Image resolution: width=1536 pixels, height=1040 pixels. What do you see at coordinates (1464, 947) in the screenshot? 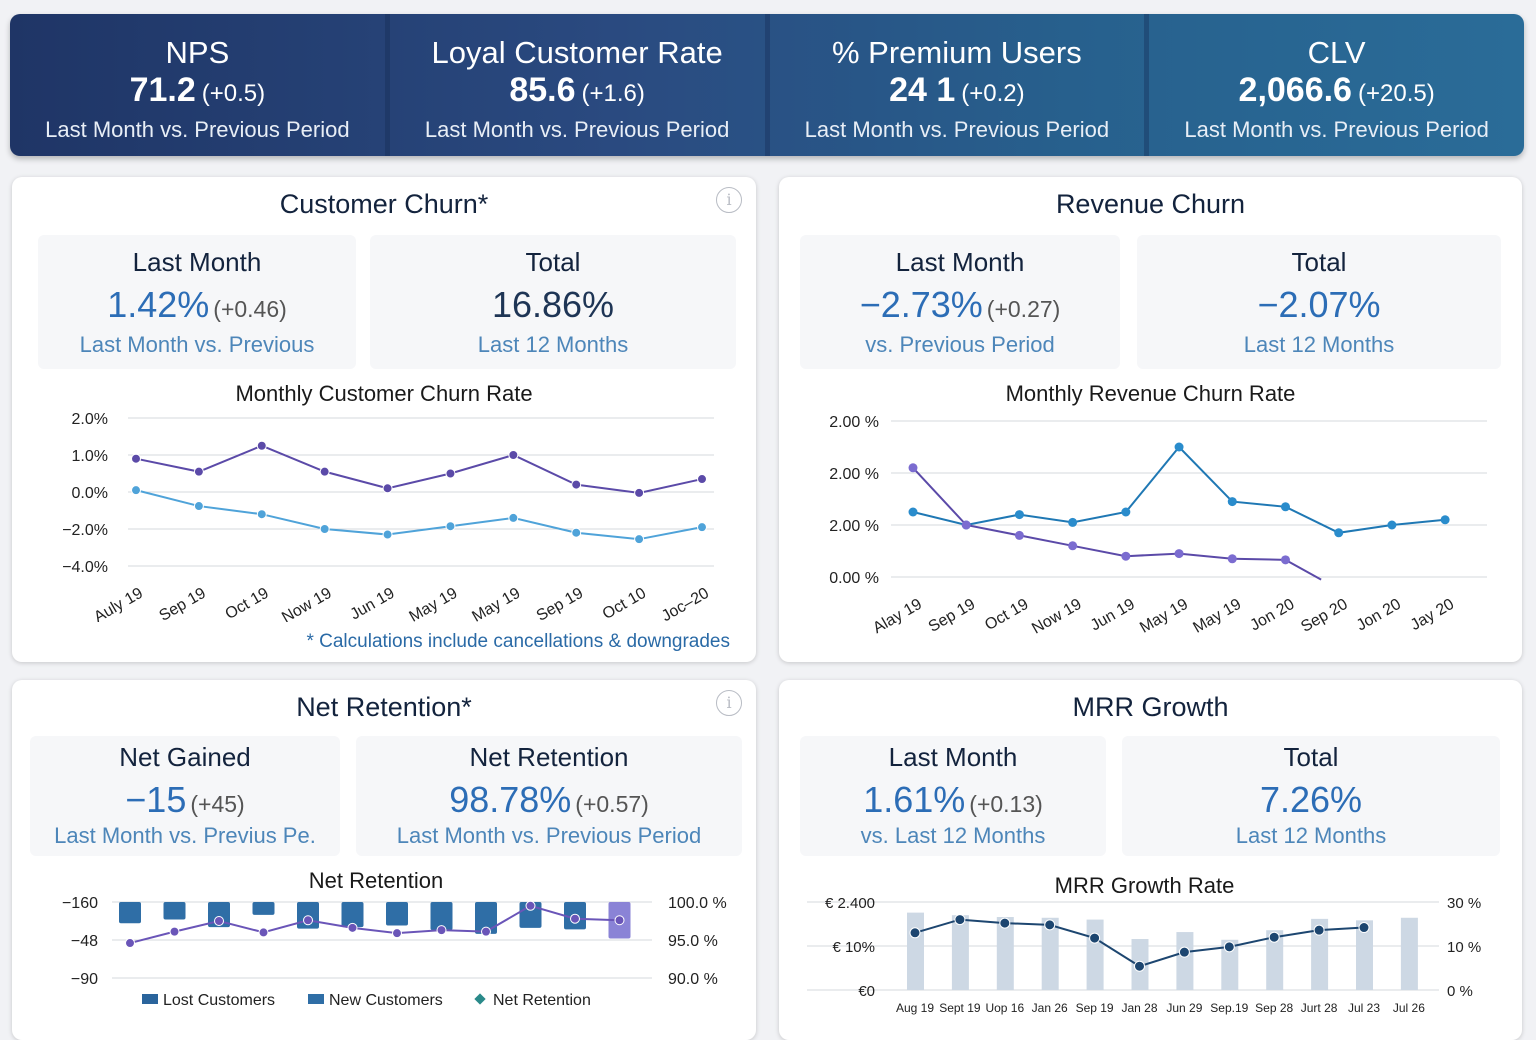
I see `y-right-tick-label: 10 %` at bounding box center [1464, 947].